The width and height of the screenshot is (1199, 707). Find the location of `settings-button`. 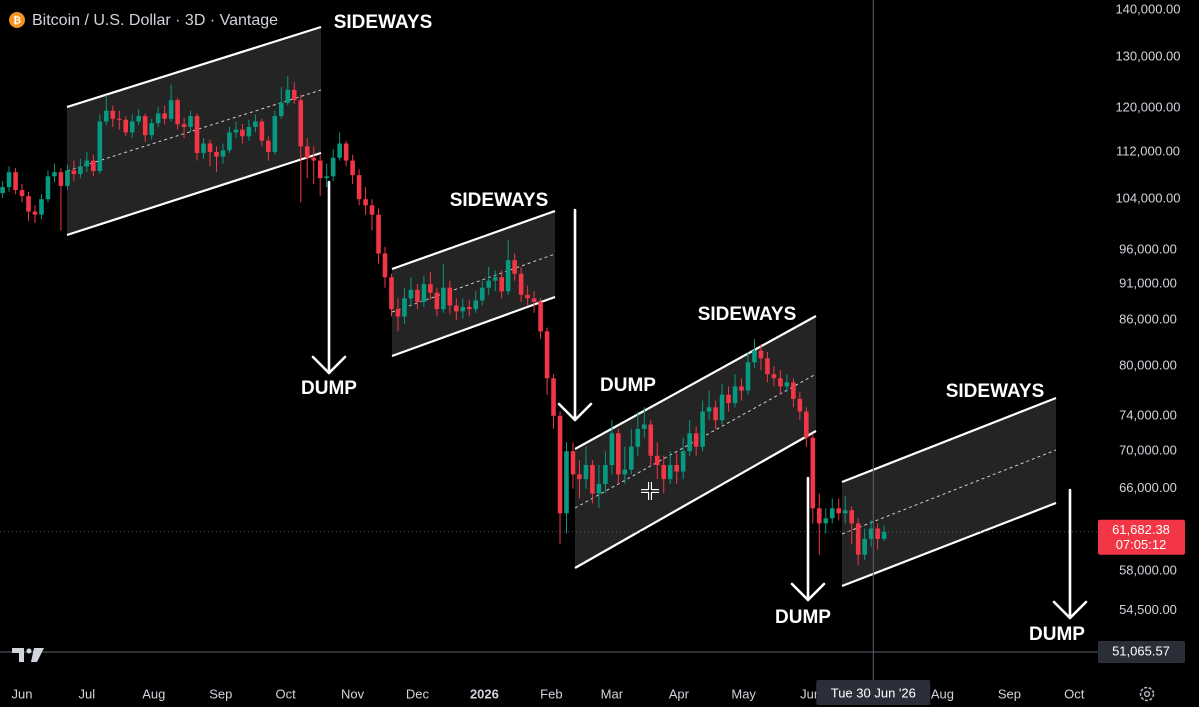

settings-button is located at coordinates (1147, 694).